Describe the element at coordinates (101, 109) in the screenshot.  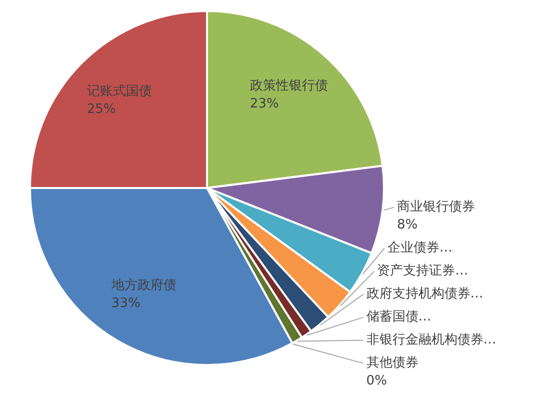
I see `data-label: 25%` at that location.